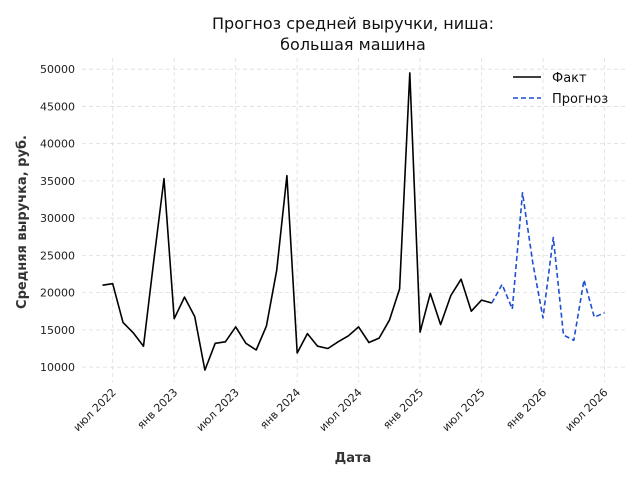  What do you see at coordinates (57, 144) in the screenshot?
I see `y-tick-label: 40000` at bounding box center [57, 144].